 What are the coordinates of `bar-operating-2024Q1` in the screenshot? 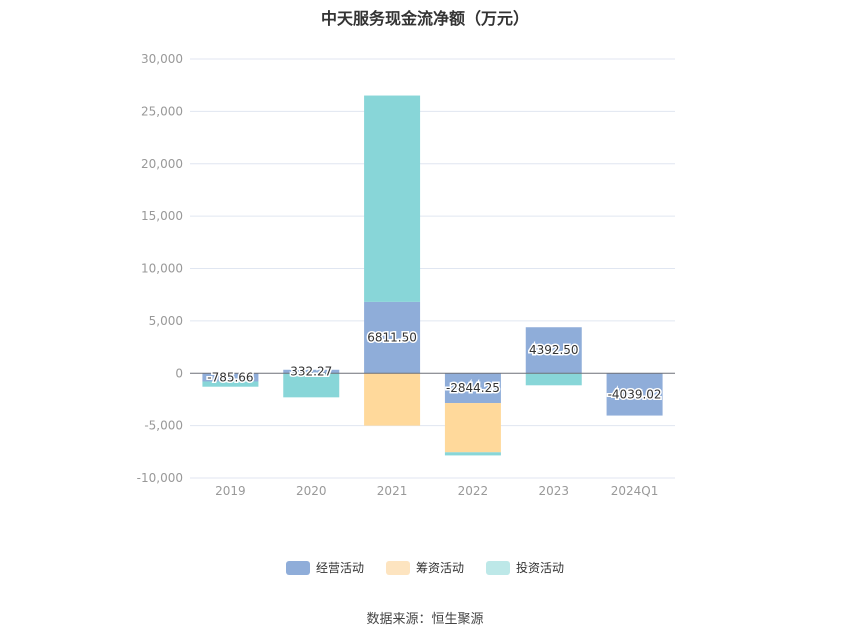 It's located at (634, 394).